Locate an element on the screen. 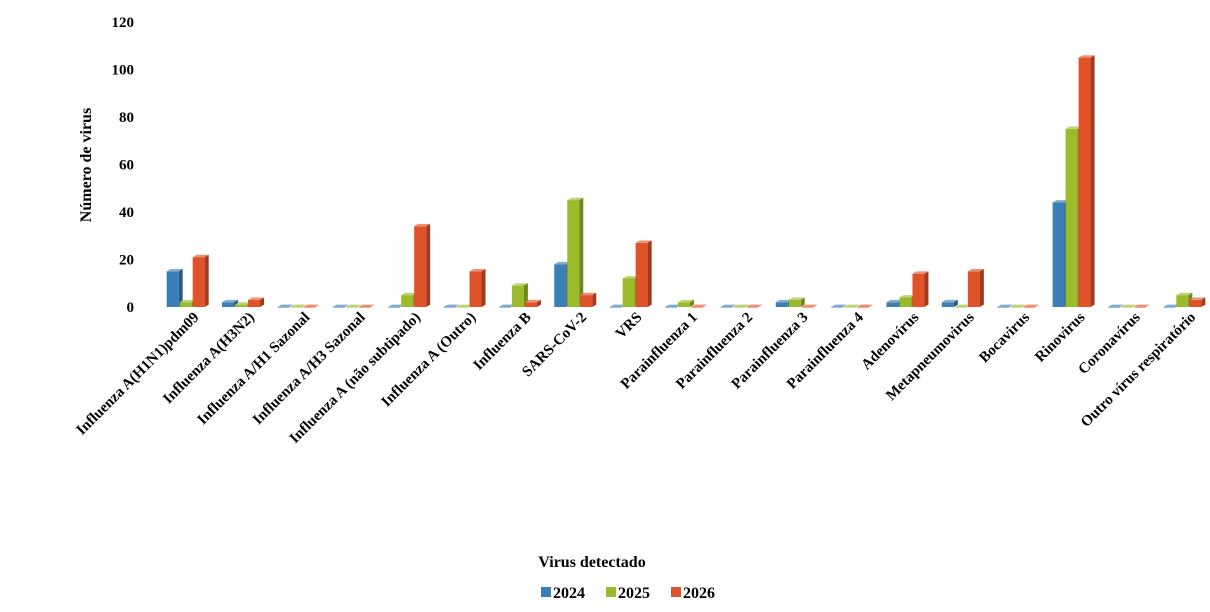 The width and height of the screenshot is (1210, 612). legend-label: 2026 is located at coordinates (699, 593).